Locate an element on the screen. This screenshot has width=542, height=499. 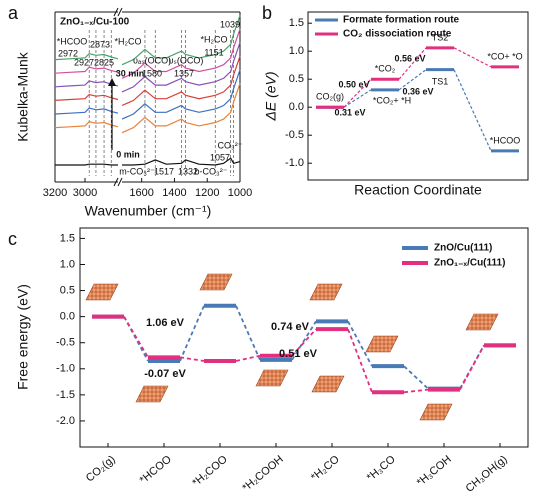
annotation: 1357 is located at coordinates (184, 73).